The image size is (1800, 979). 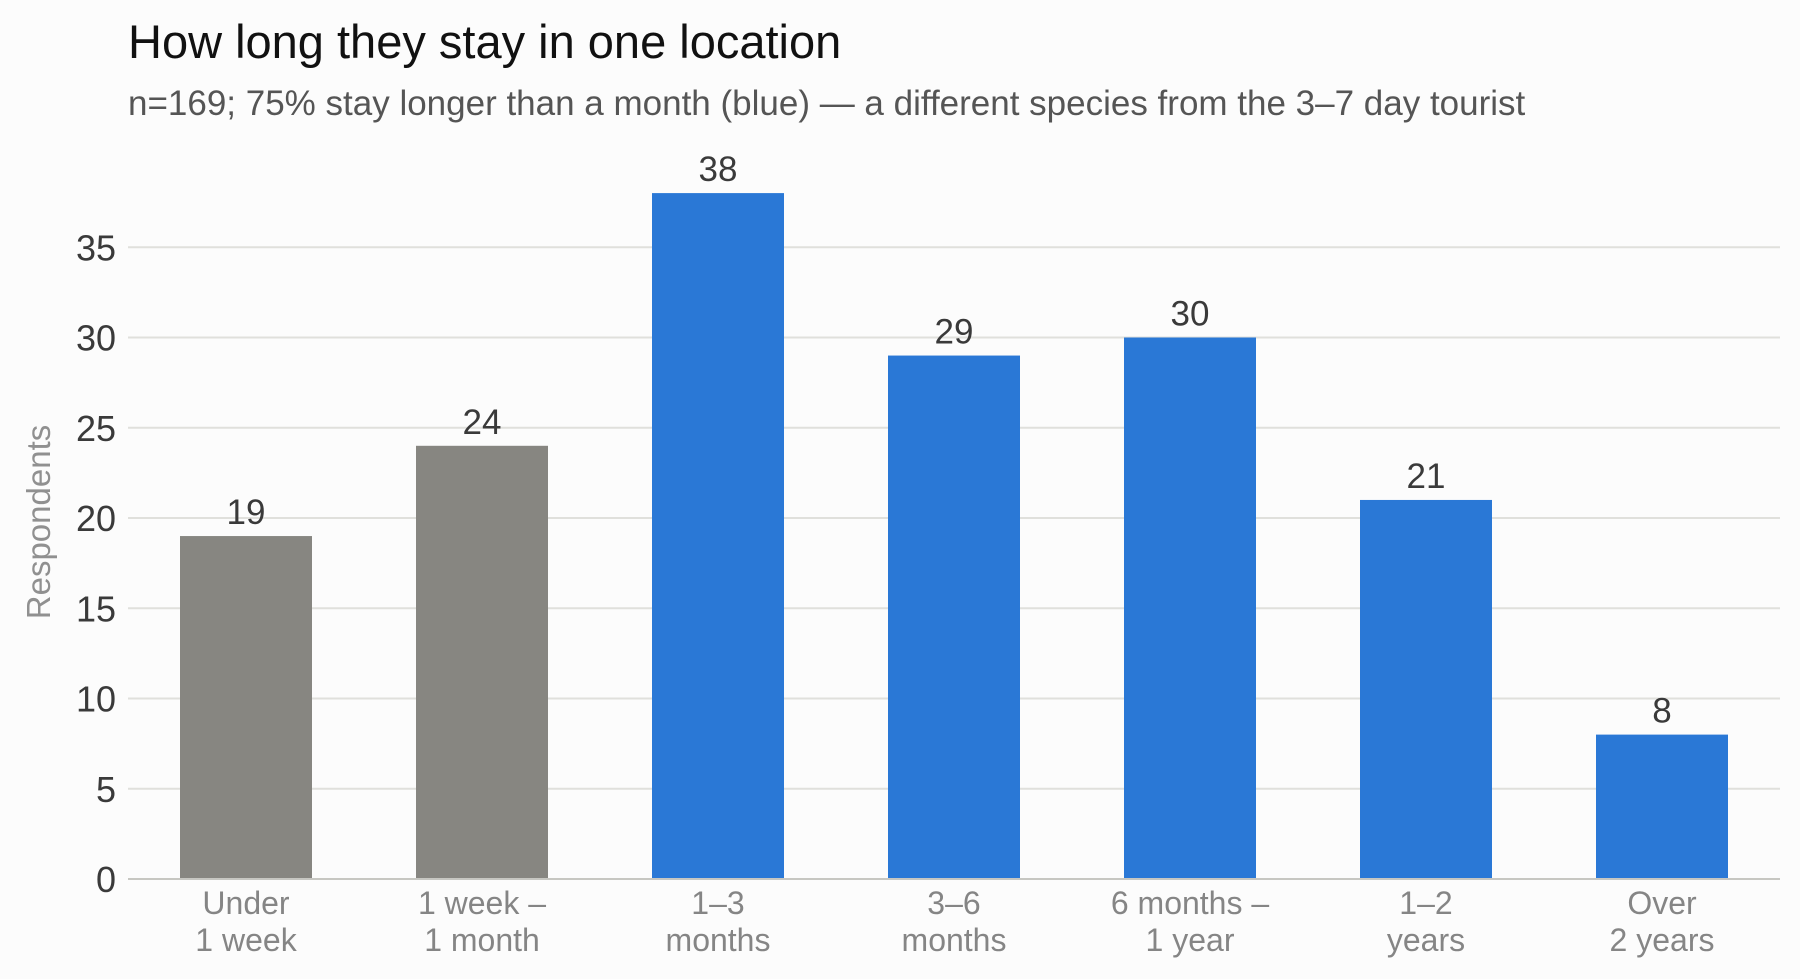 What do you see at coordinates (246, 903) in the screenshot?
I see `category-label-1-line-1: Under` at bounding box center [246, 903].